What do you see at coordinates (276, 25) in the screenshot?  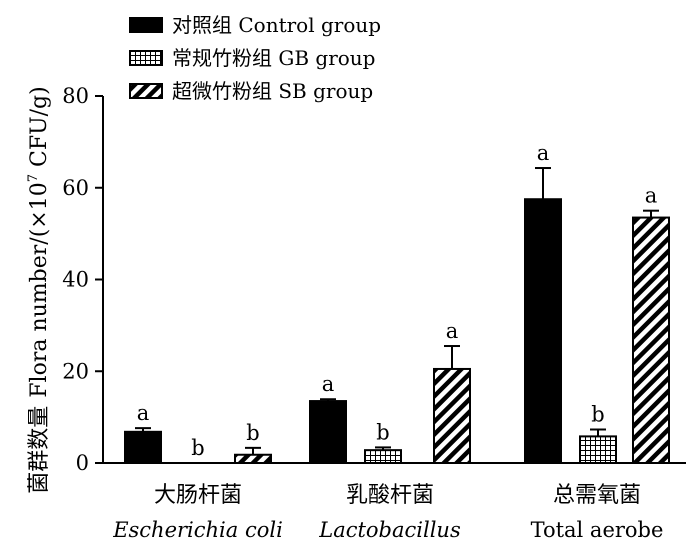 I see `legend-label: 对照组 Control group` at bounding box center [276, 25].